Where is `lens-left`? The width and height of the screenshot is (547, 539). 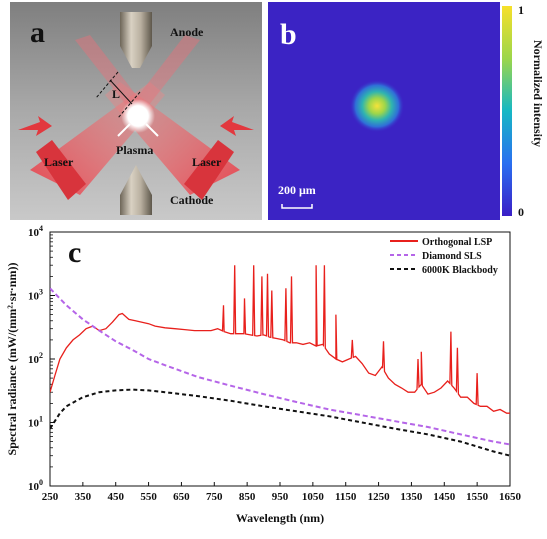
lens-left is located at coordinates (61, 170).